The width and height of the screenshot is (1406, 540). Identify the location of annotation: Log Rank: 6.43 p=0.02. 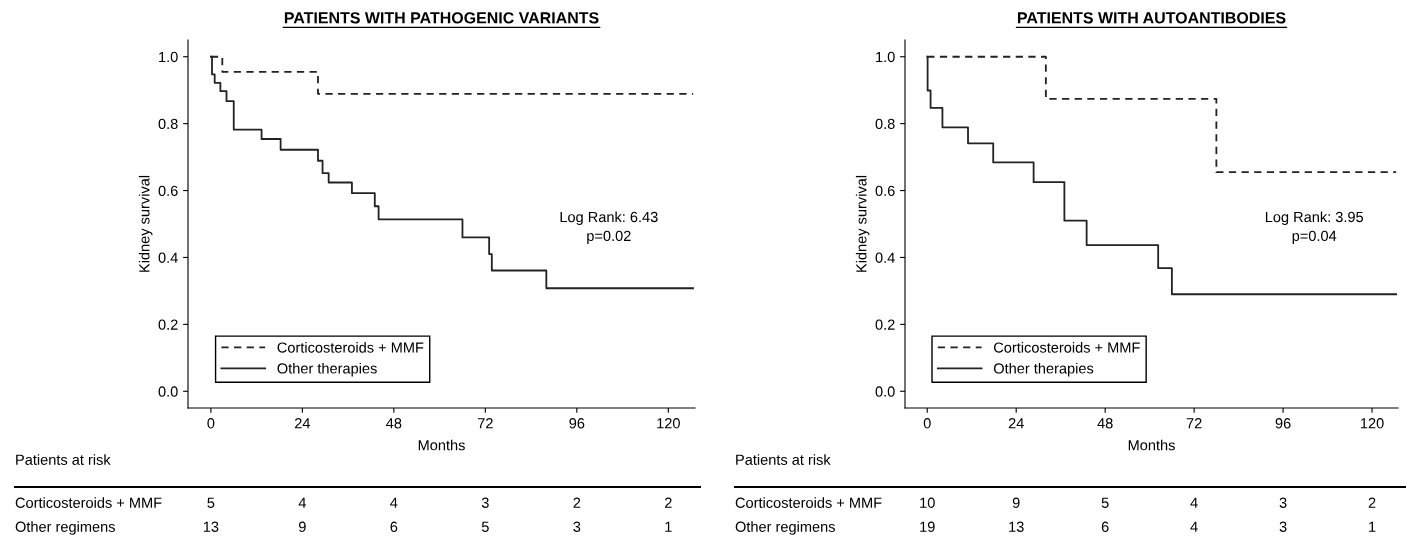
(609, 227).